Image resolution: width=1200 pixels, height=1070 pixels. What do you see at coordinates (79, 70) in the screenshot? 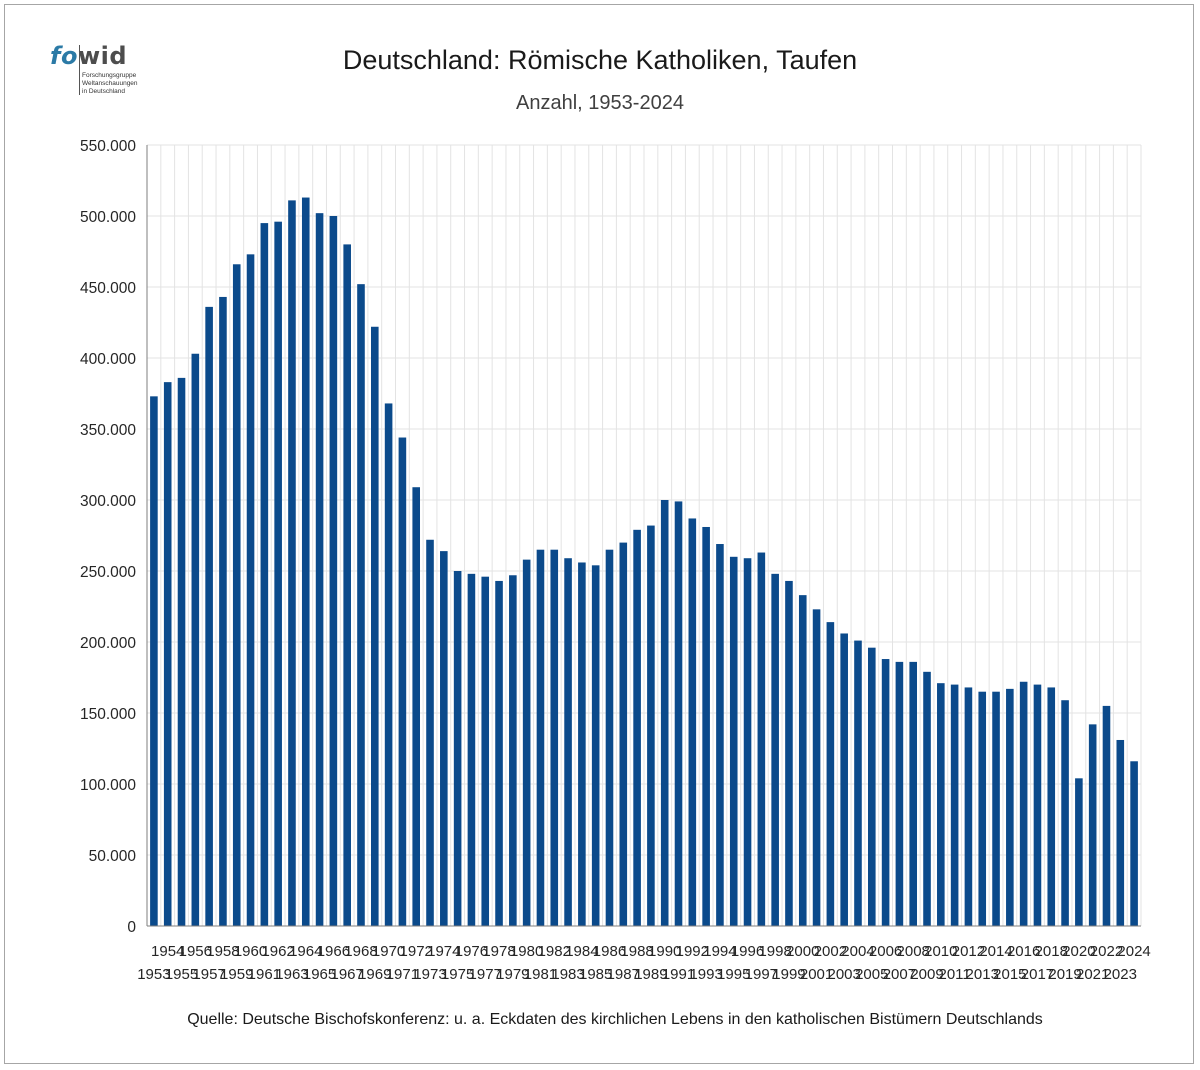
I see `logo-divider` at bounding box center [79, 70].